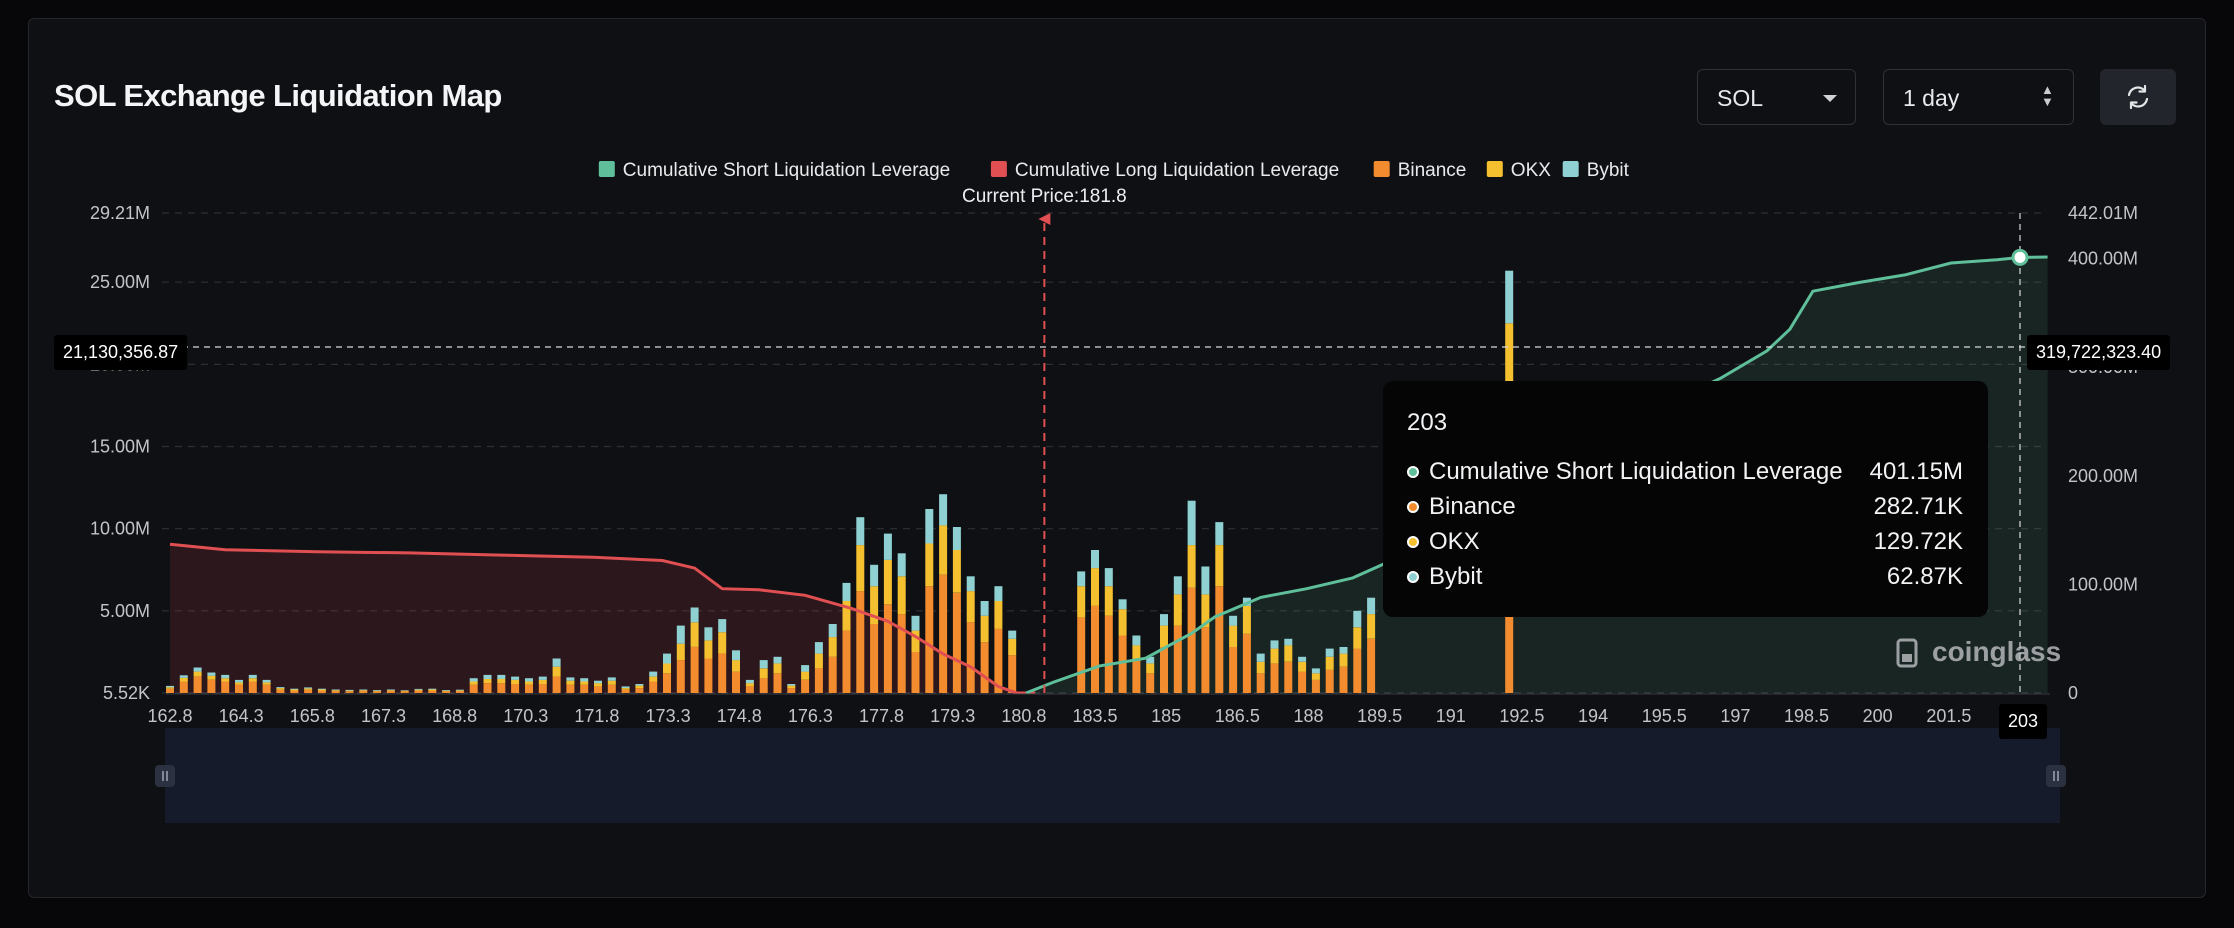  Describe the element at coordinates (1918, 541) in the screenshot. I see `tooltip-row-value: 129.72K` at that location.